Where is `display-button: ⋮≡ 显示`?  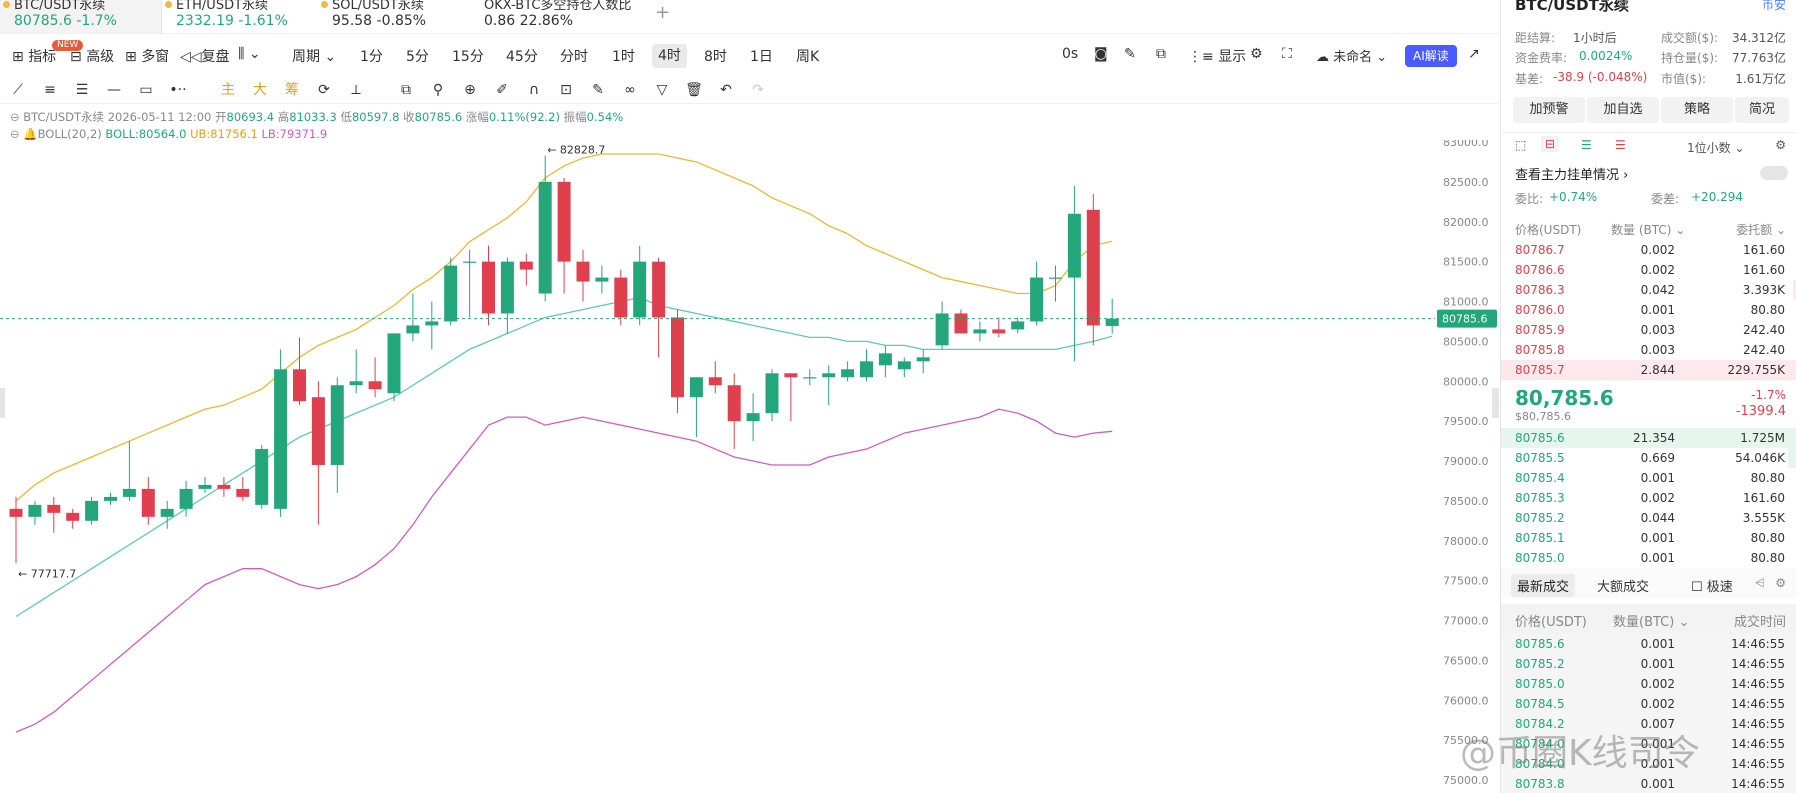 display-button: ⋮≡ 显示 is located at coordinates (1217, 57).